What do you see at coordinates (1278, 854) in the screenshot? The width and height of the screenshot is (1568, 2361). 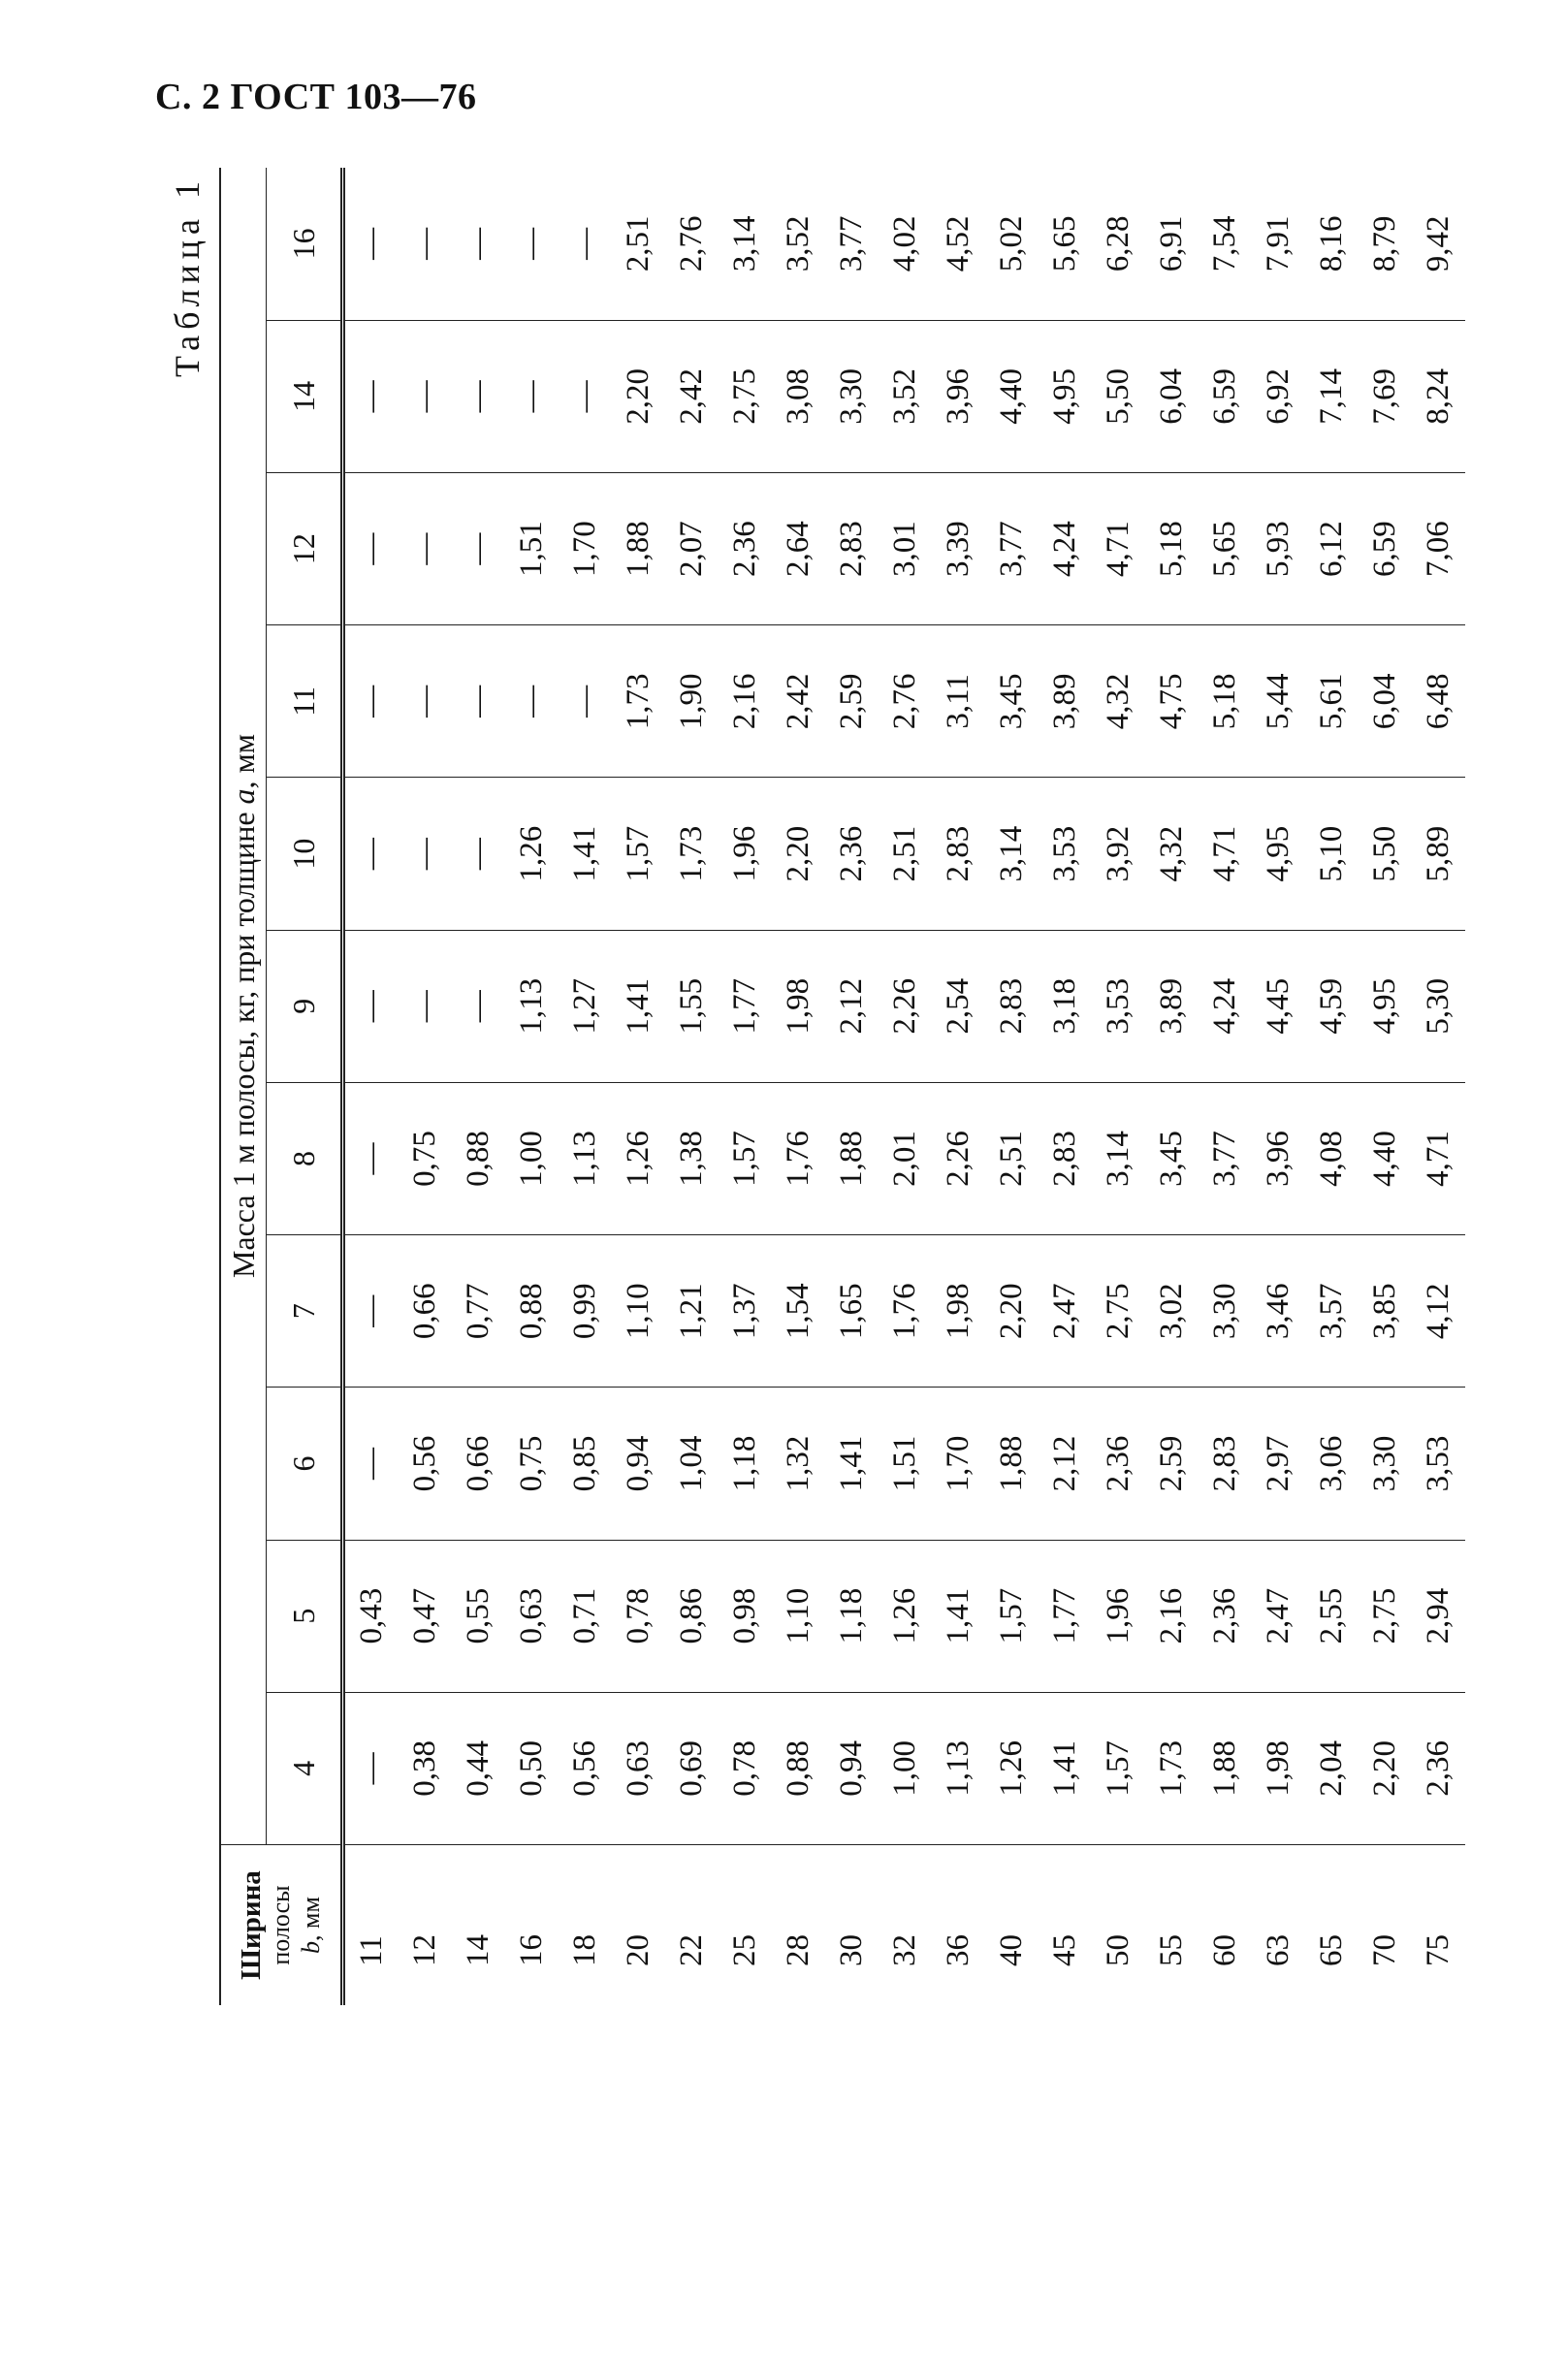 I see `mass-cell: 4,95` at bounding box center [1278, 854].